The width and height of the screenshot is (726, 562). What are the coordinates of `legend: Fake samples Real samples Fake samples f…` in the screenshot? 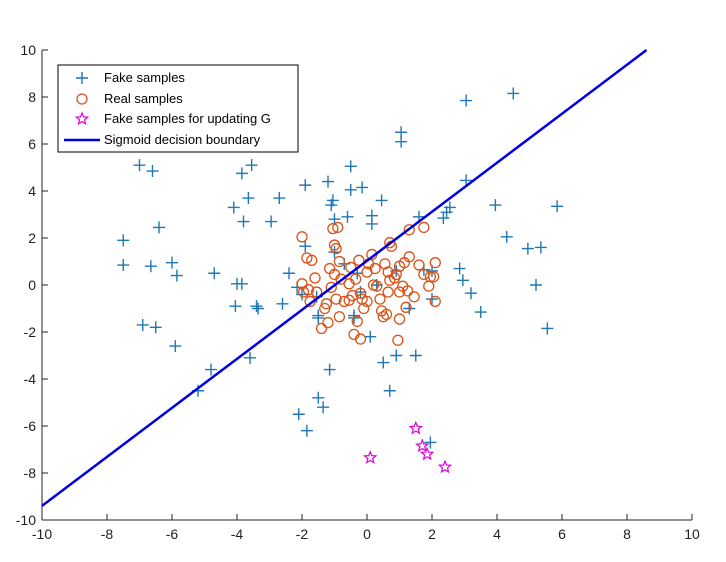 It's located at (178, 108).